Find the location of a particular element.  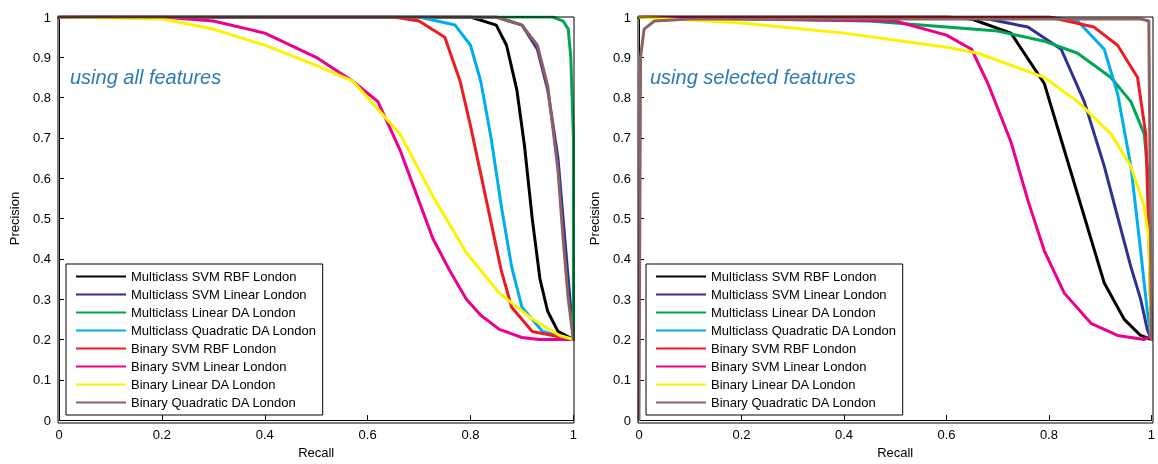

annotation: using selected features is located at coordinates (753, 77).